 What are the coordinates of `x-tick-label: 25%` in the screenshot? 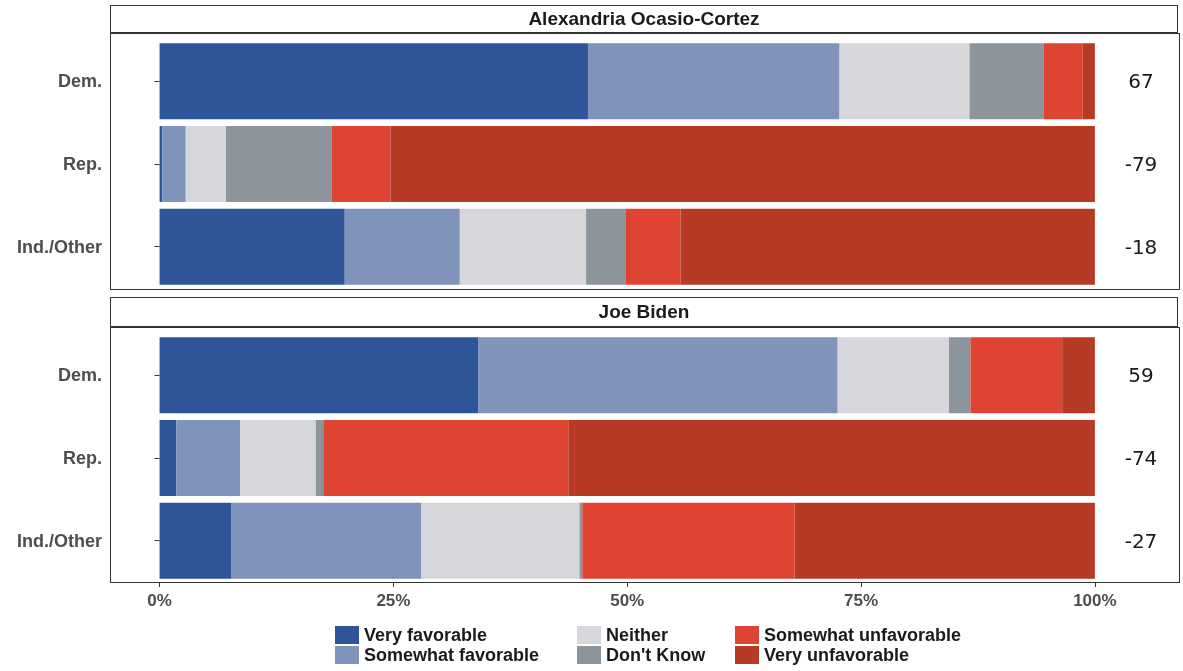 It's located at (393, 600).